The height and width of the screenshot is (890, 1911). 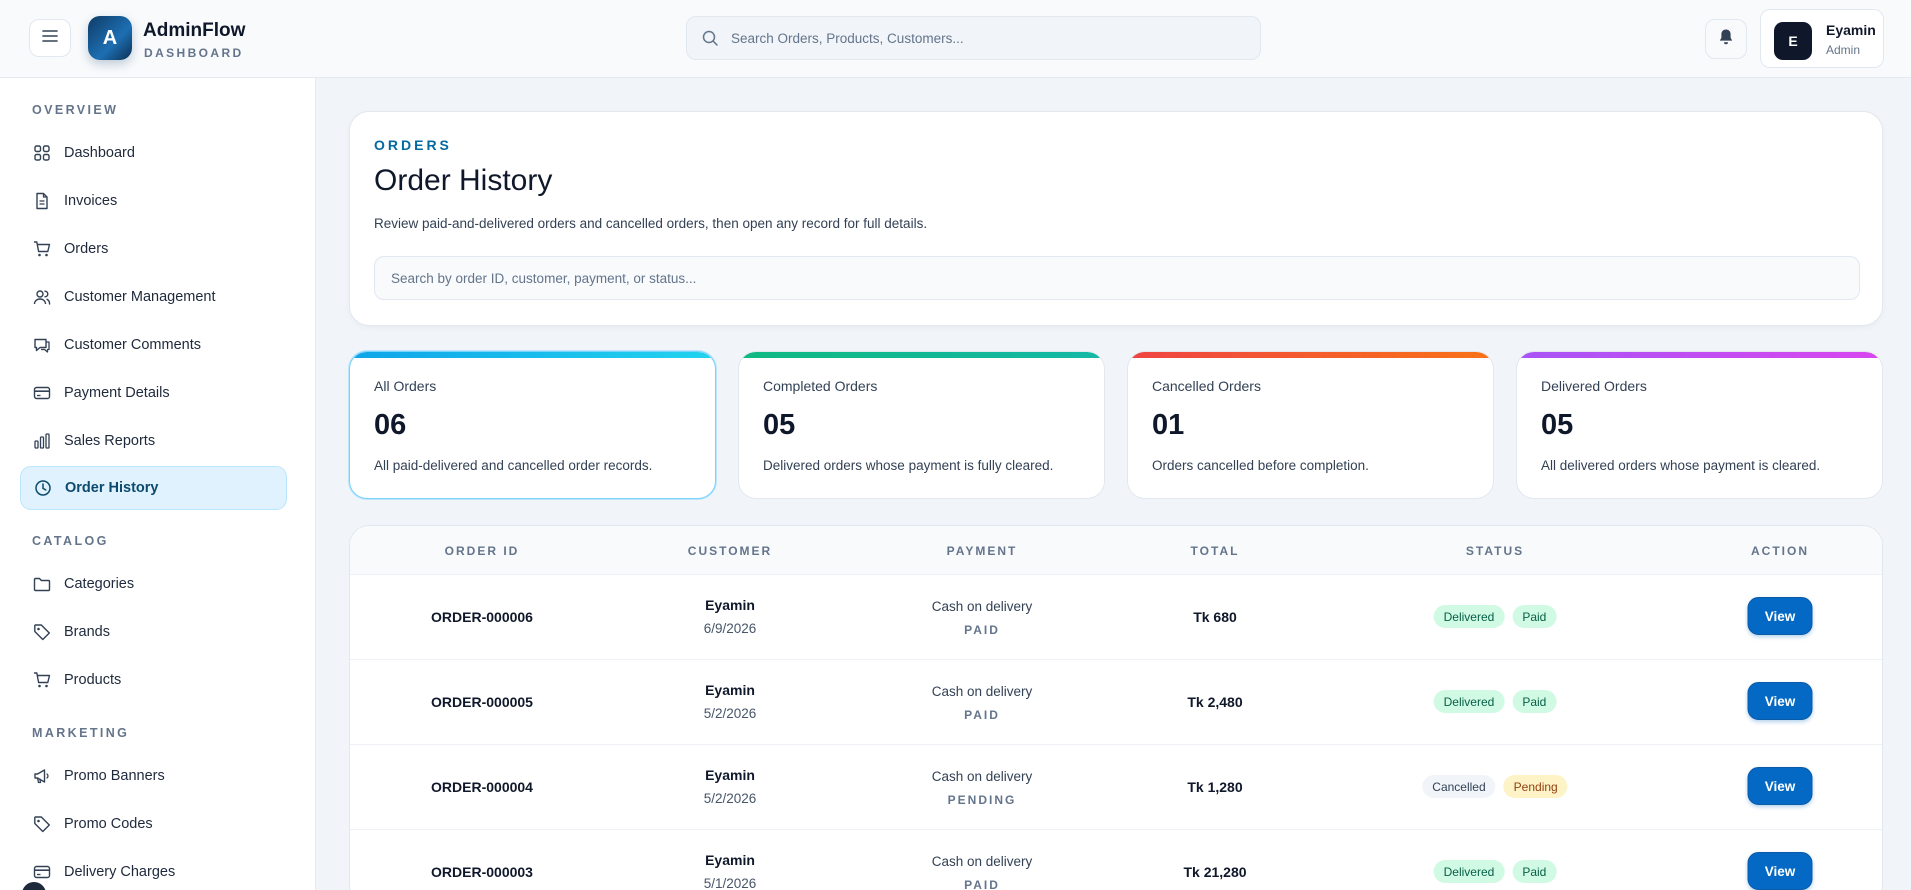 What do you see at coordinates (153, 680) in the screenshot?
I see `sidebar-item-products: Products` at bounding box center [153, 680].